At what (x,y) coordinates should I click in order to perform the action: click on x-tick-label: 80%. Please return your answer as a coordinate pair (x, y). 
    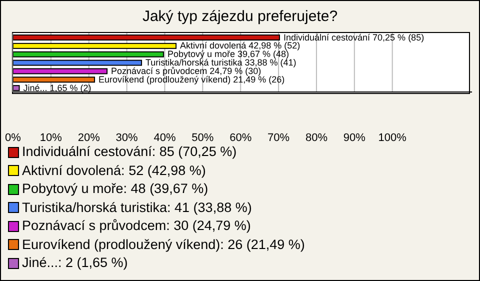
    Looking at the image, I should click on (316, 138).